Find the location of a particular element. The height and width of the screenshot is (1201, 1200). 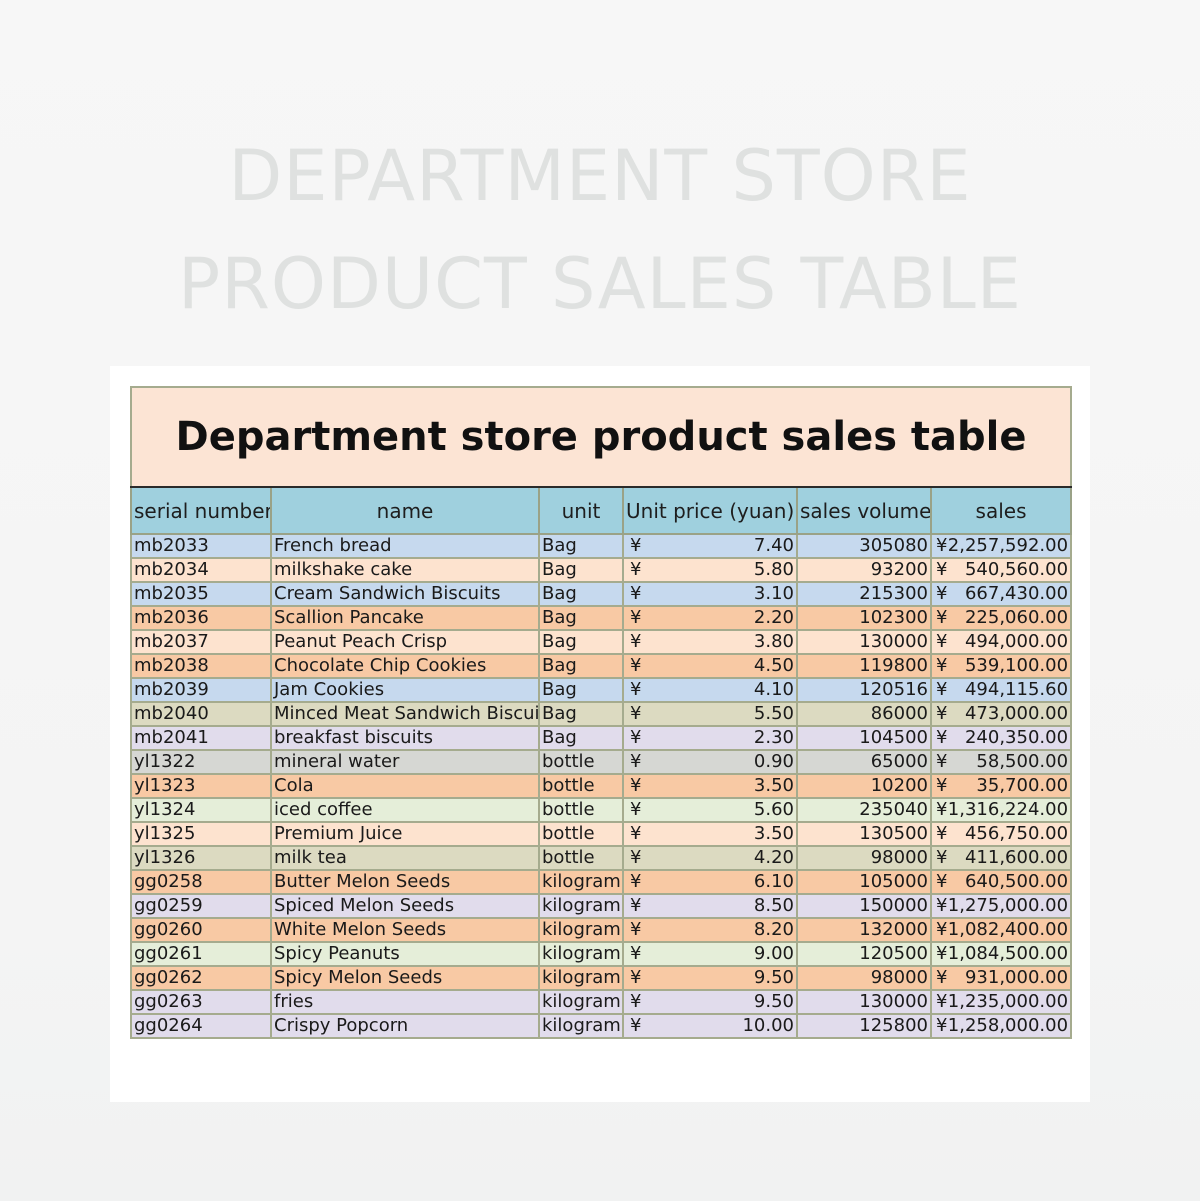

cell-name: Chocolate Chip Cookies is located at coordinates (405, 666).